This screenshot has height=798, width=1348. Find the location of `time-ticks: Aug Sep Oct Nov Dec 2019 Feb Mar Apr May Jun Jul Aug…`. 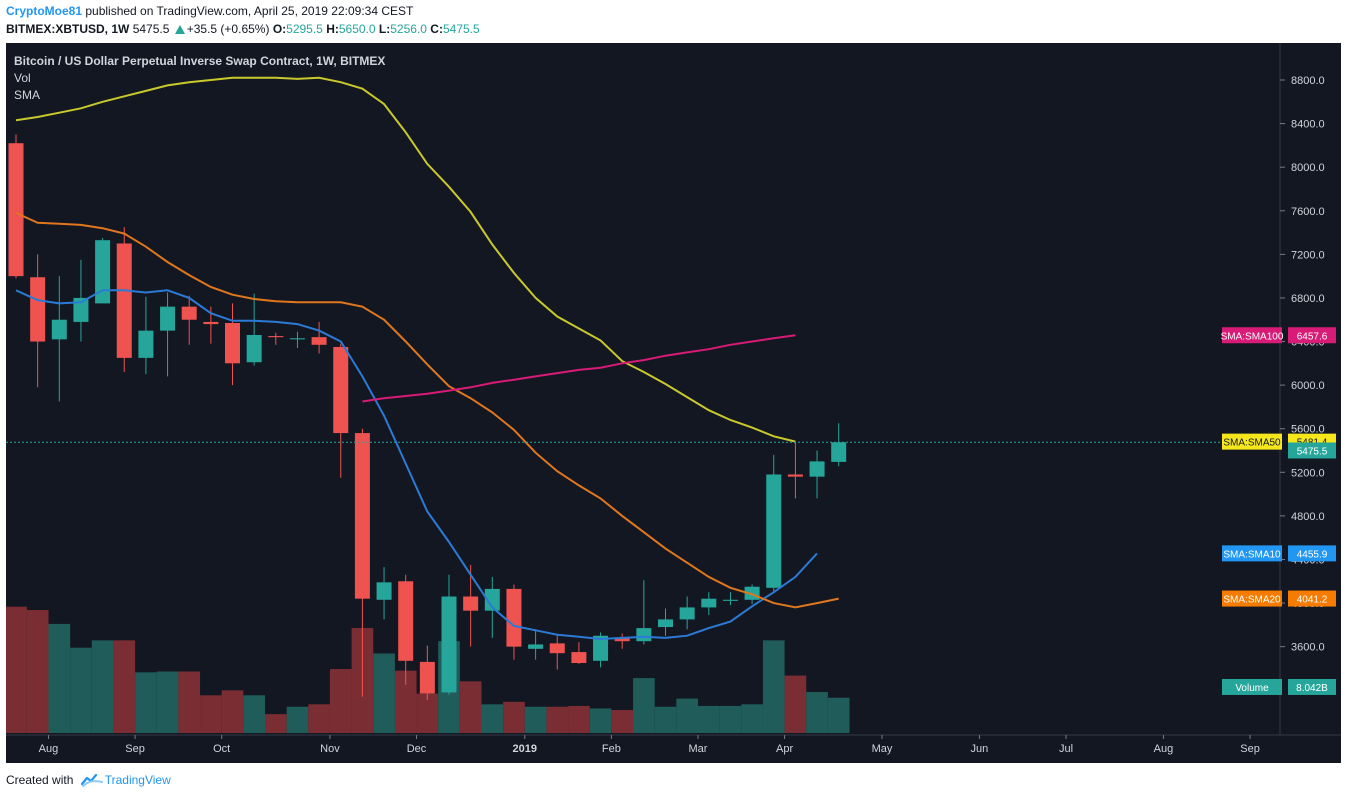

time-ticks: Aug Sep Oct Nov Dec 2019 Feb Mar Apr May Jun Jul Aug… is located at coordinates (649, 745).